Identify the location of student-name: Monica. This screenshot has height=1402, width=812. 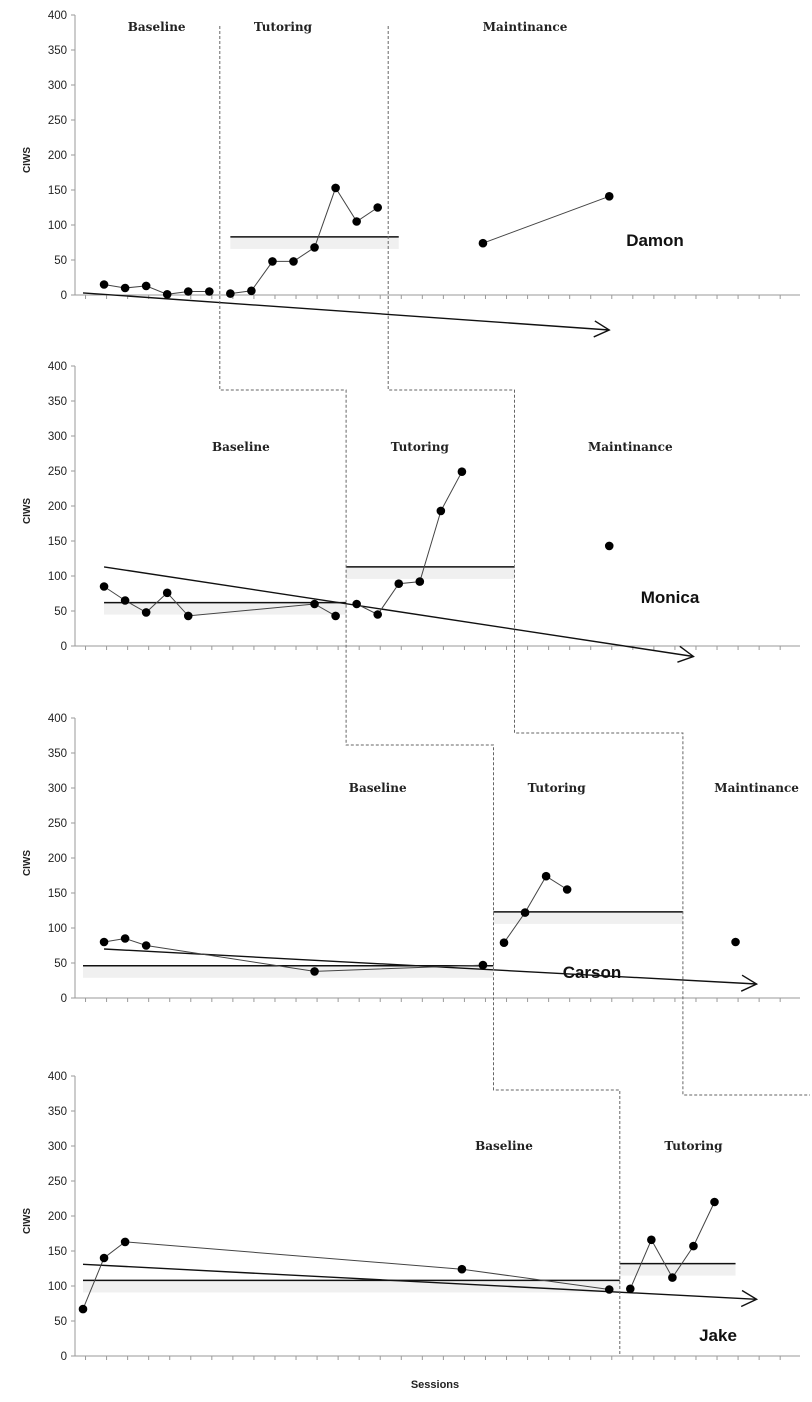
(670, 597).